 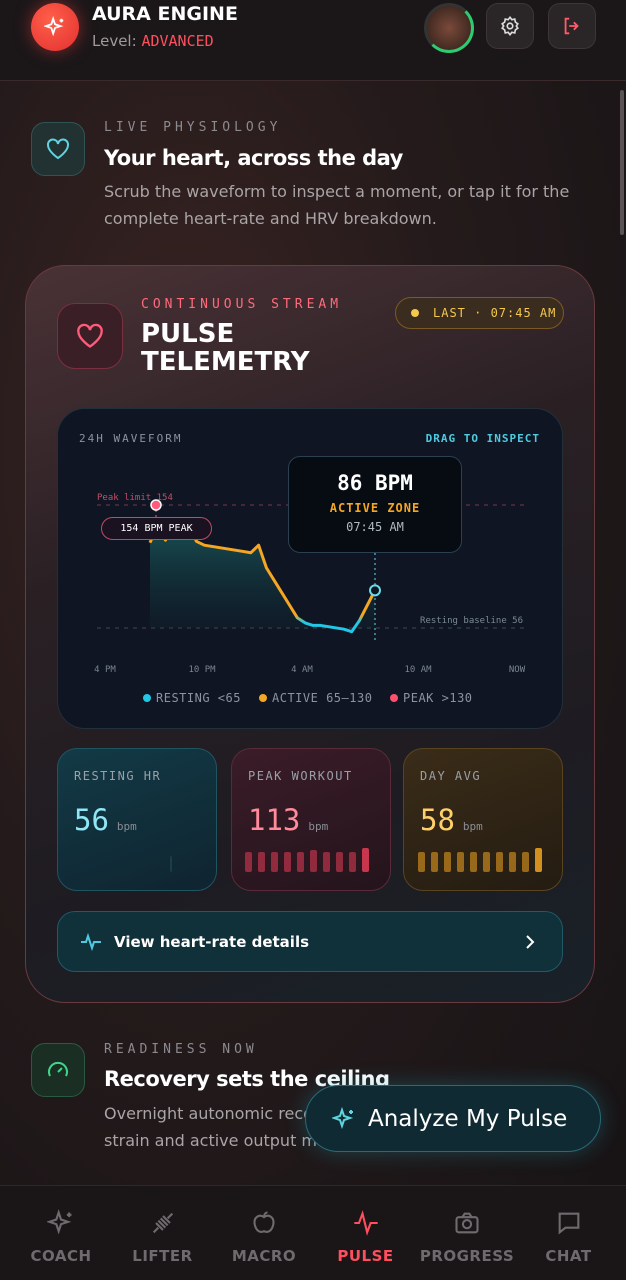 What do you see at coordinates (130, 438) in the screenshot?
I see `waveform-label: 24H WAVEFORM` at bounding box center [130, 438].